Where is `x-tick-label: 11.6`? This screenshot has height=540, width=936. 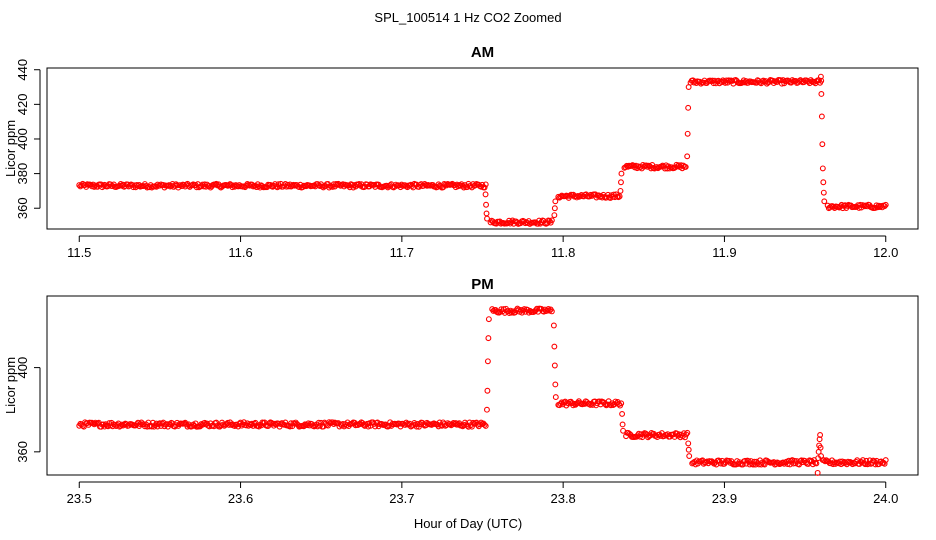 x-tick-label: 11.6 is located at coordinates (240, 252).